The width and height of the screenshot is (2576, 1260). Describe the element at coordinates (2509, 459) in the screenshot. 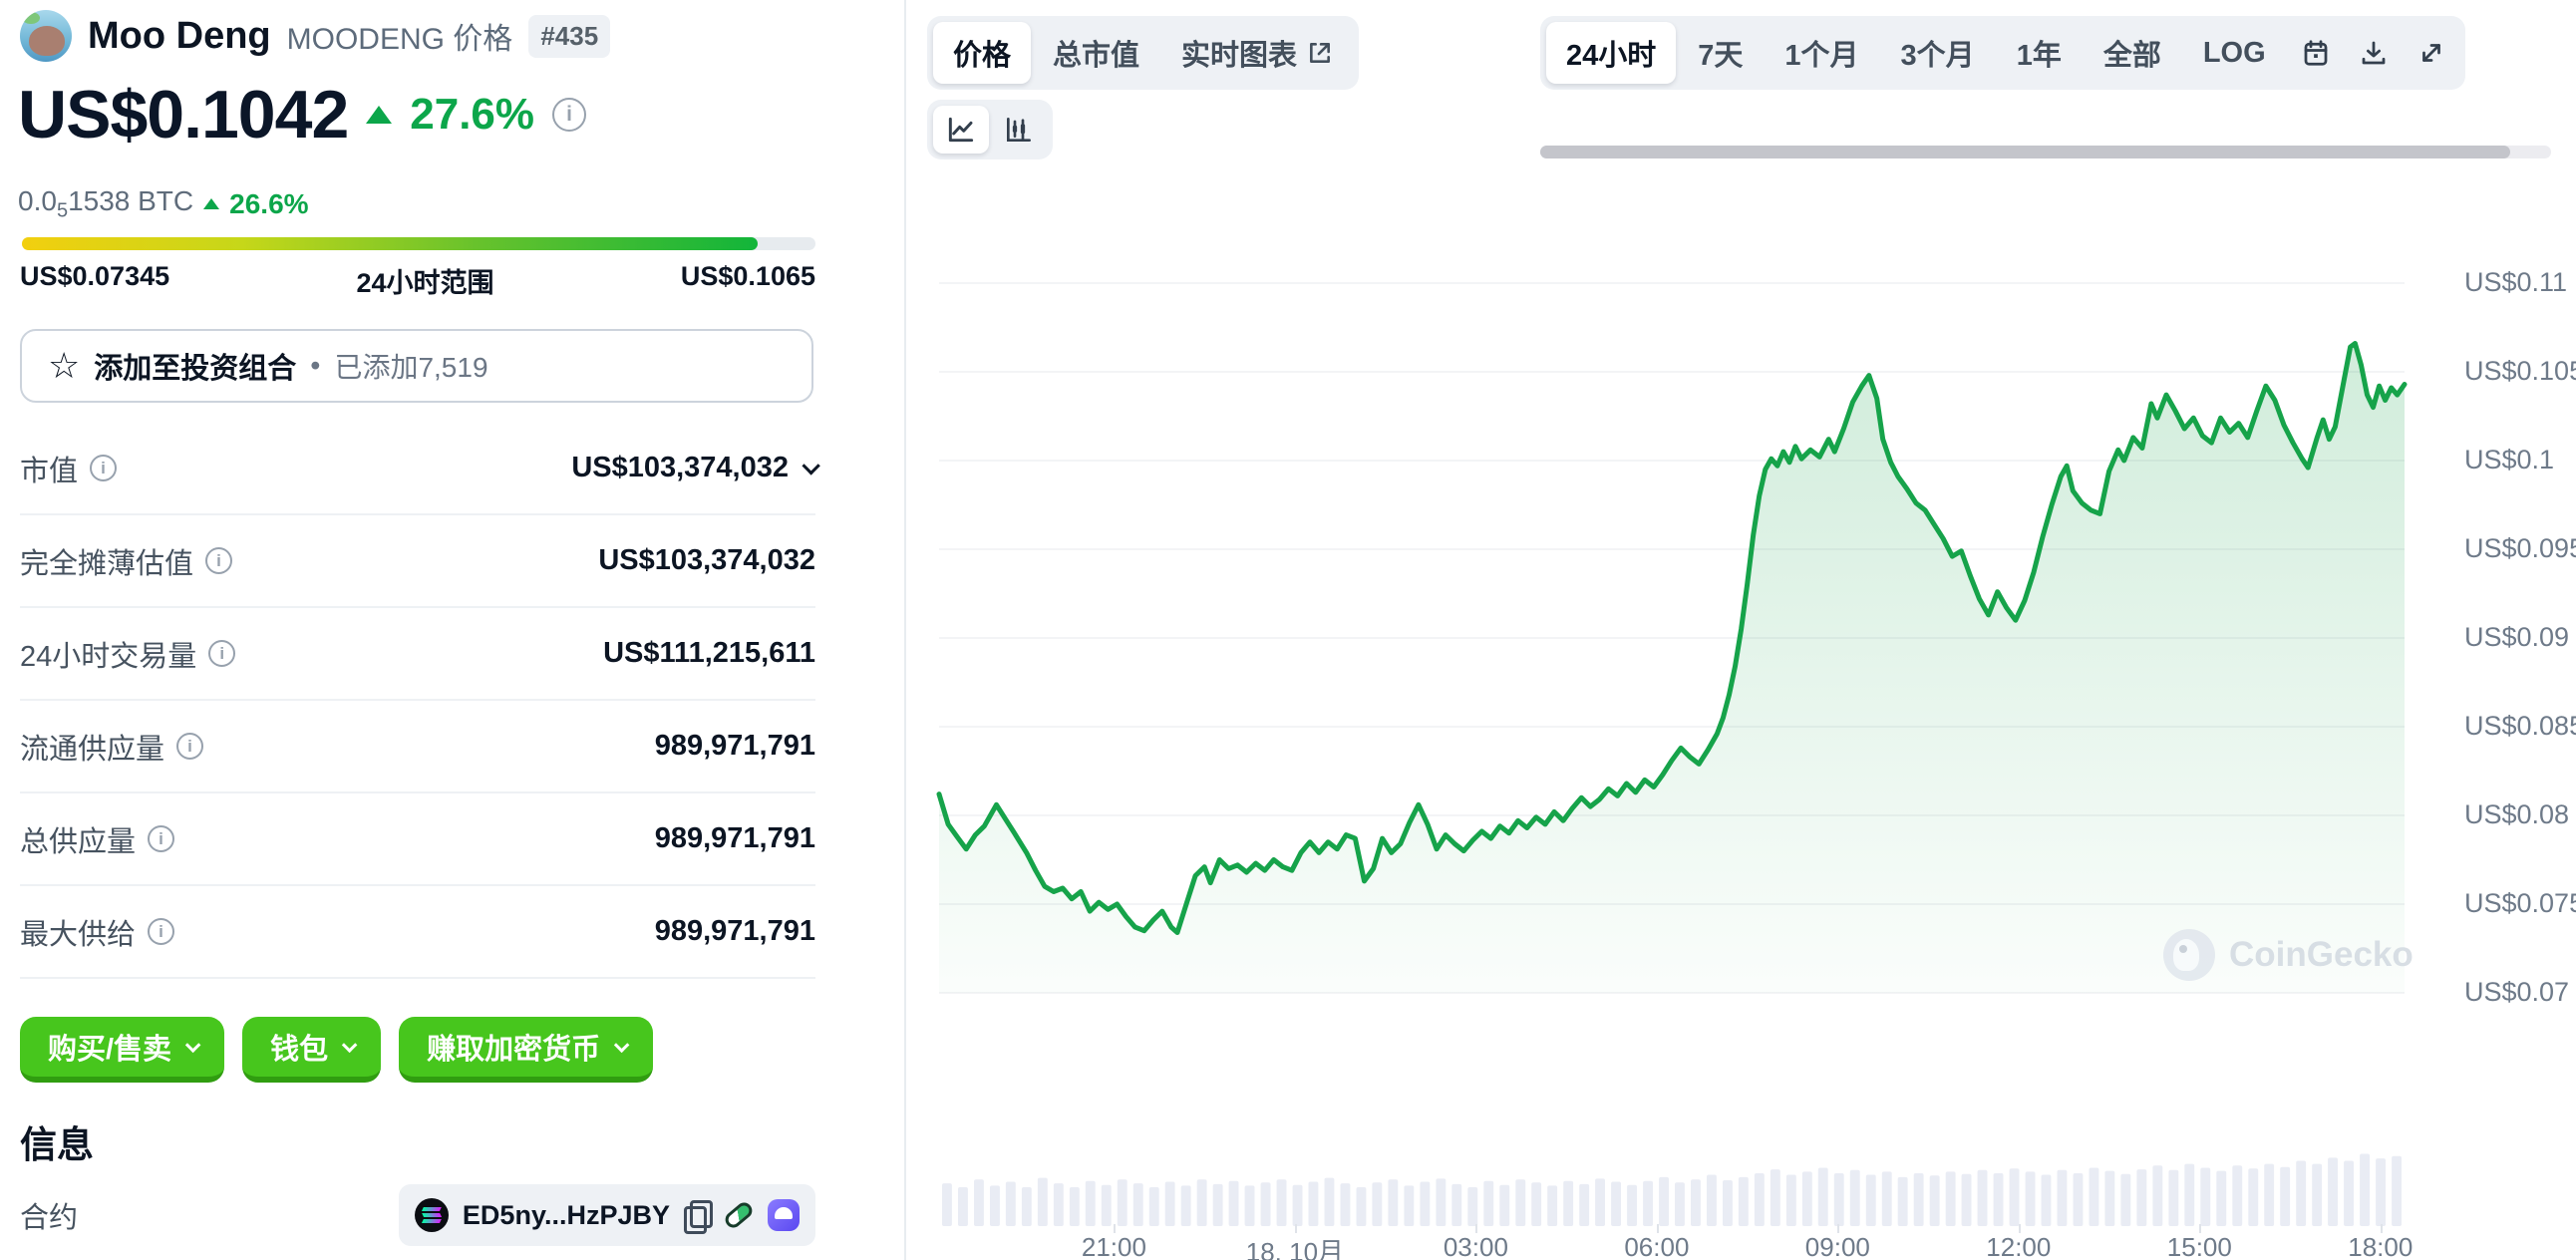

I see `y-axis-label: US$0.1` at that location.